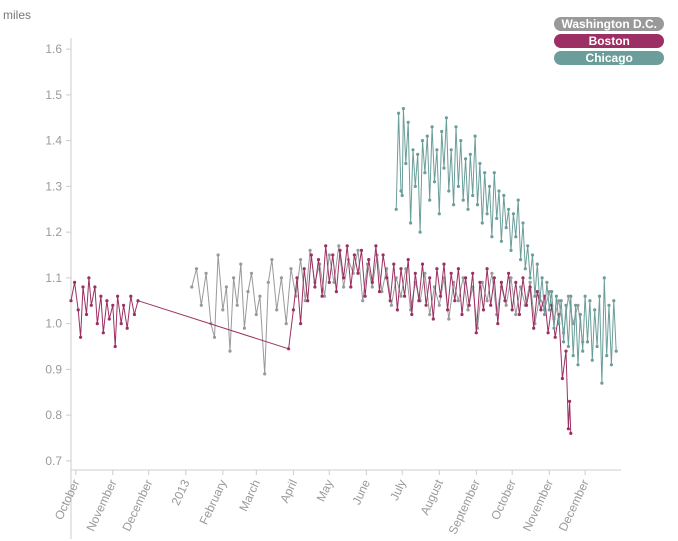  Describe the element at coordinates (137, 505) in the screenshot. I see `x-tick-label: December` at that location.